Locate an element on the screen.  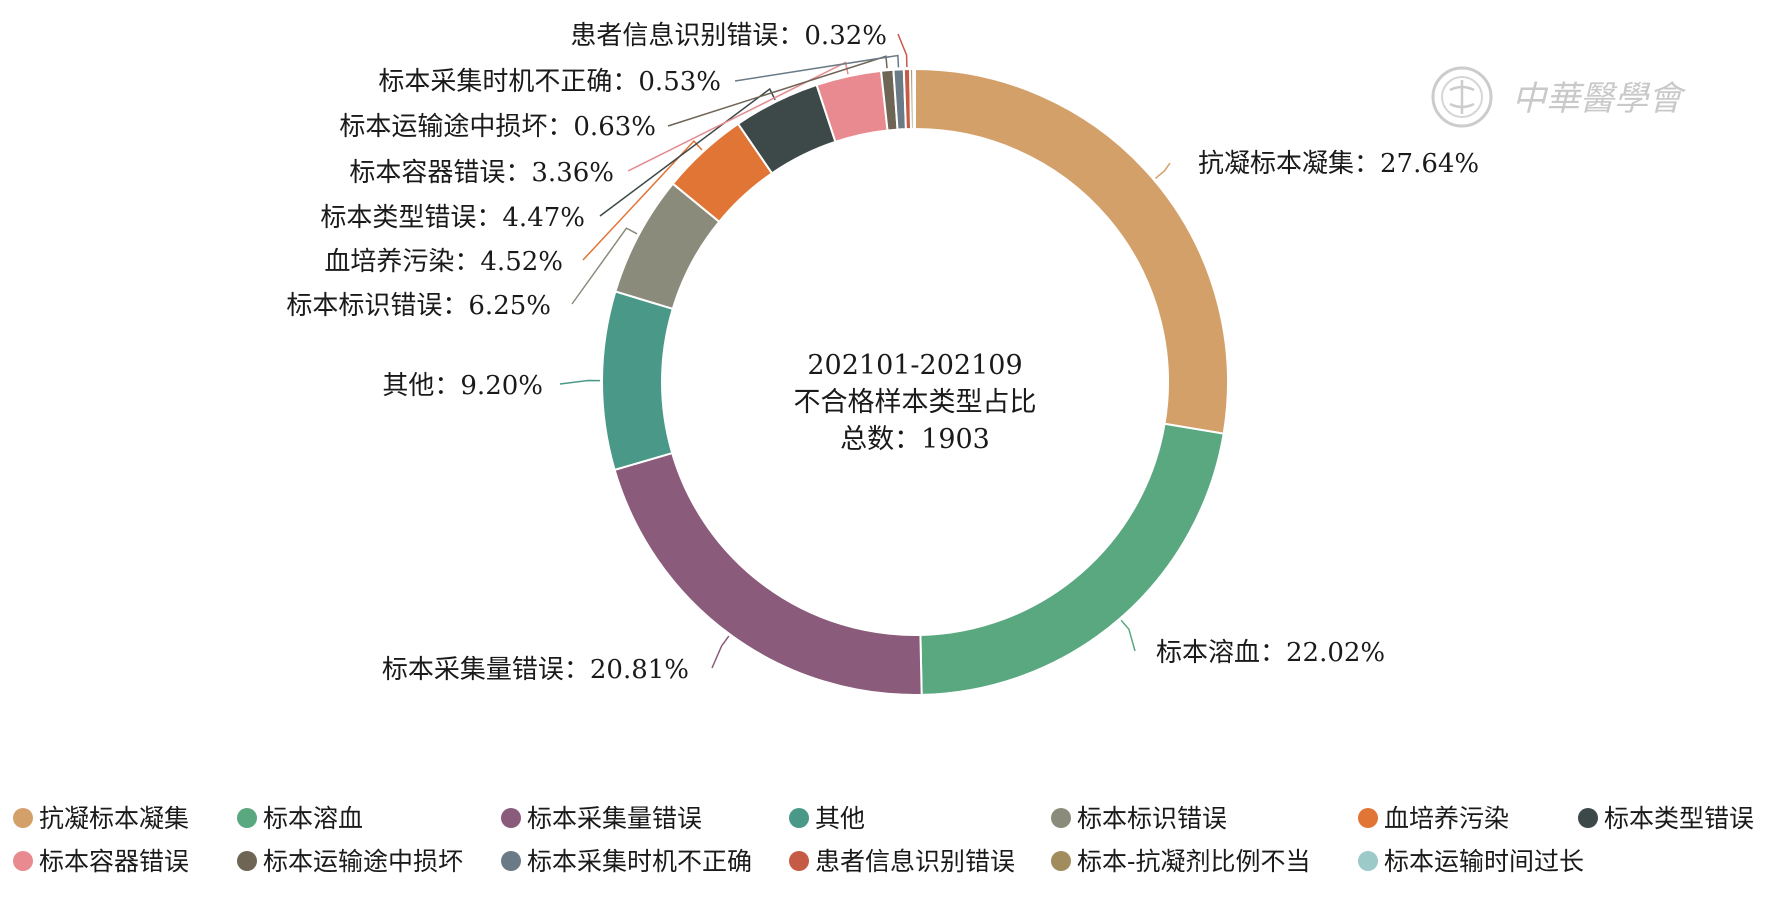
watermark-logo: 中華醫學會 is located at coordinates (1559, 97).